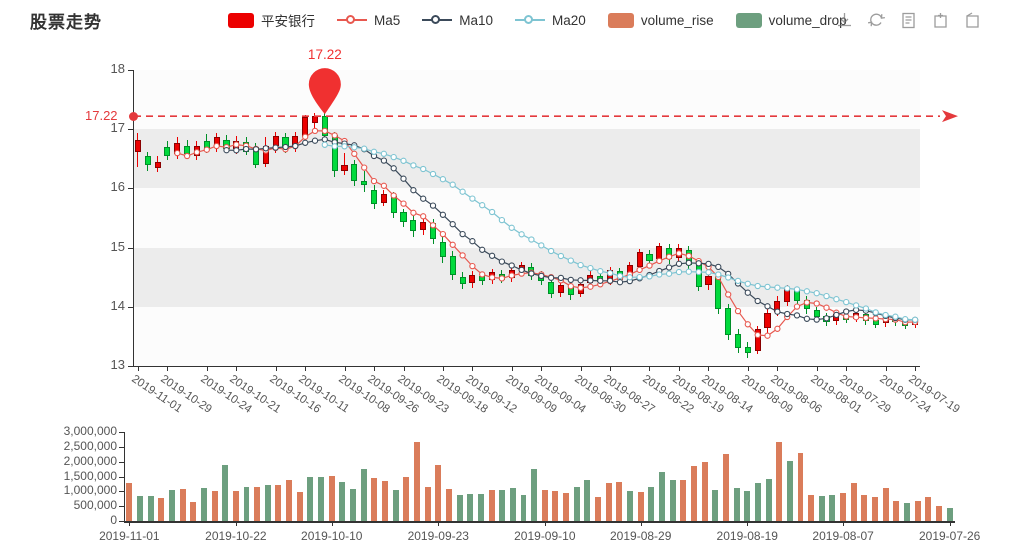  Describe the element at coordinates (117, 364) in the screenshot. I see `k-y-tick-label: 13` at that location.